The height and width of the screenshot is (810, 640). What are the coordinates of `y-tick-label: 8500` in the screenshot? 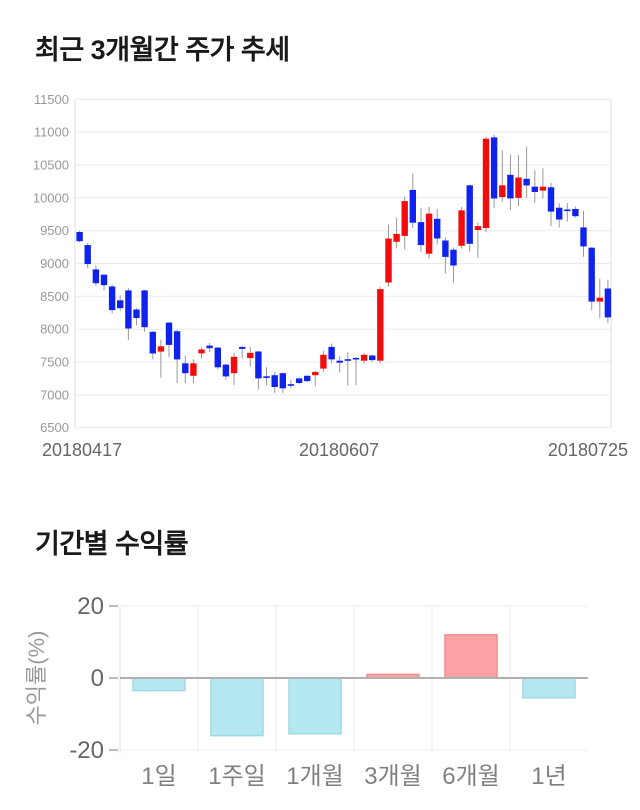 It's located at (54, 296).